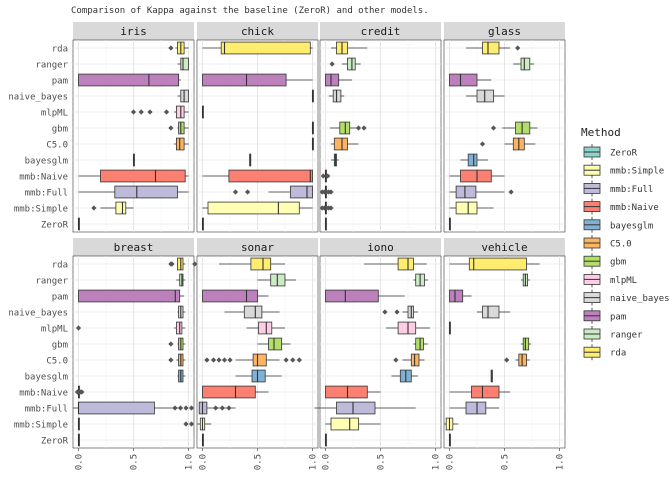 The height and width of the screenshot is (480, 672). I want to click on y-tick-label: mmb:Naive, so click(43, 394).